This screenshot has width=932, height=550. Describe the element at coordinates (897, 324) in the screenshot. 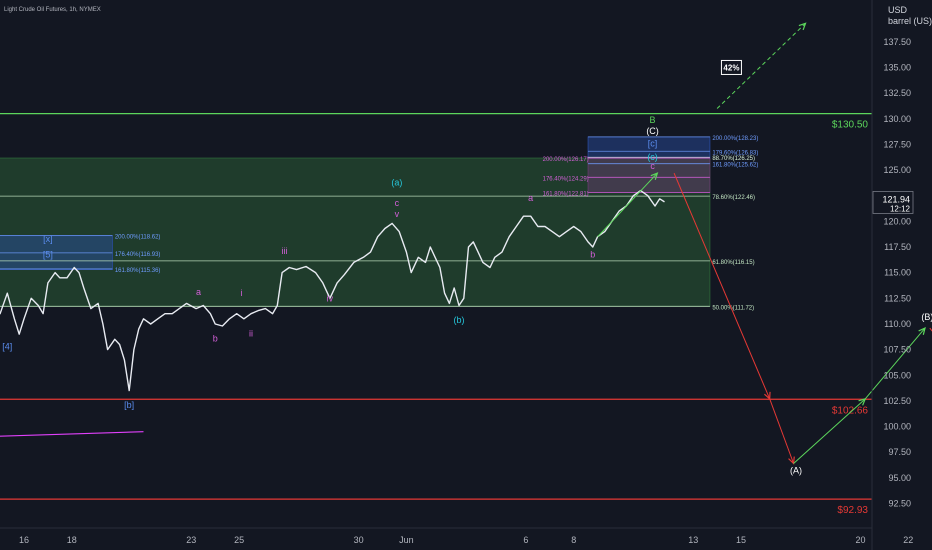

I see `y-tick-label-7: 110.00` at that location.